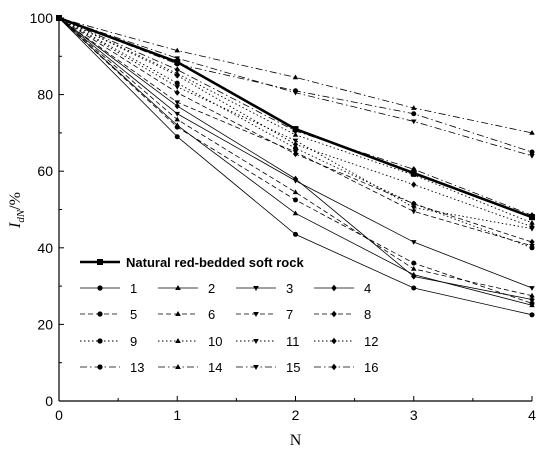 The height and width of the screenshot is (454, 550). What do you see at coordinates (371, 341) in the screenshot?
I see `legend-label: 12` at bounding box center [371, 341].